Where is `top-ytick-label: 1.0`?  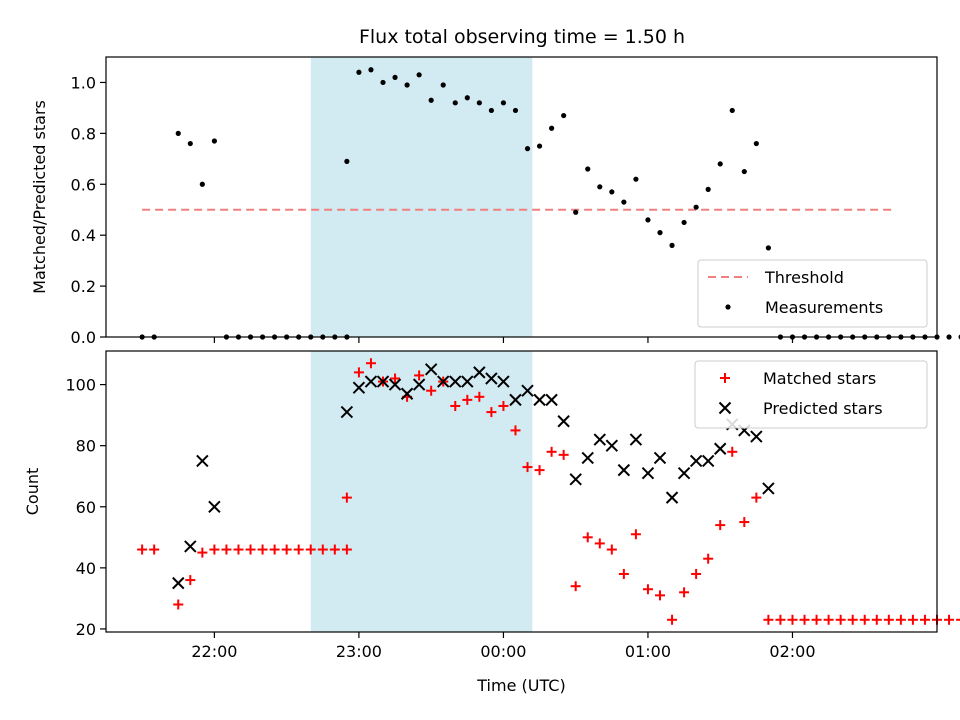 top-ytick-label: 1.0 is located at coordinates (83, 82).